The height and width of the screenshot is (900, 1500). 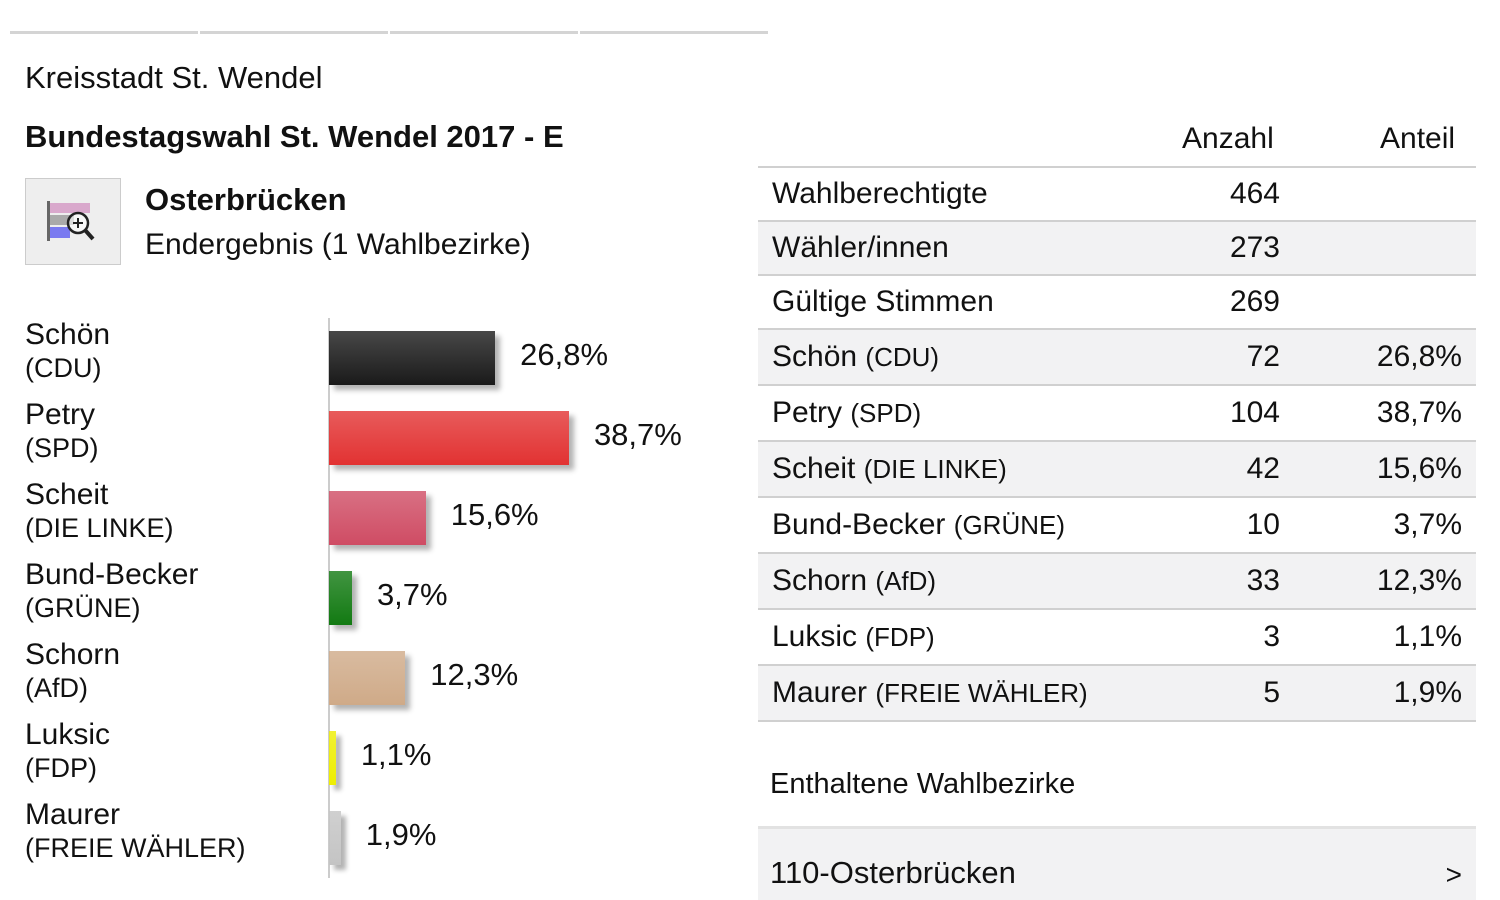 I want to click on header-share: Anteil, so click(x=1418, y=138).